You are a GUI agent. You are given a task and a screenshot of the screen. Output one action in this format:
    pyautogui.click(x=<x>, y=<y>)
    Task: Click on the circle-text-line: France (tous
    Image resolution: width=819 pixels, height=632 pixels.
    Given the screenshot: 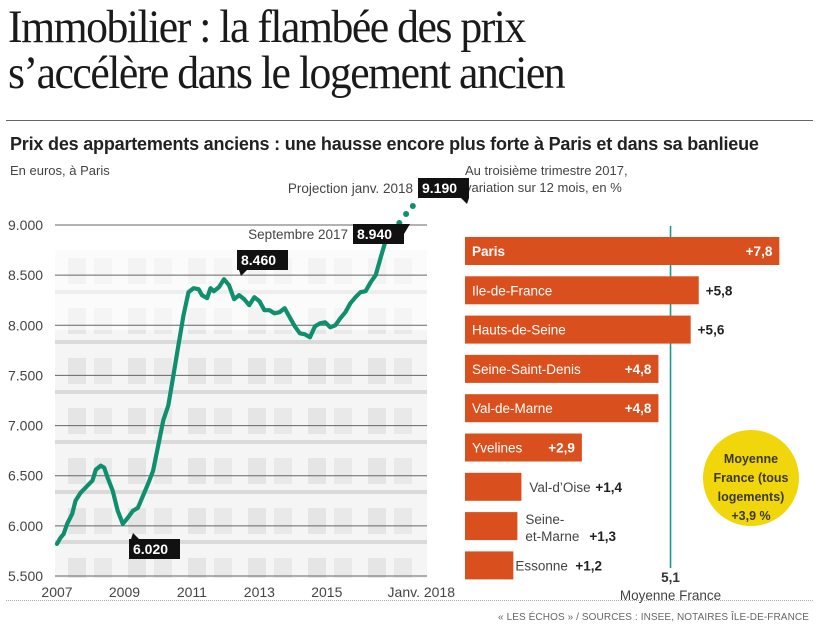 What is the action you would take?
    pyautogui.click(x=750, y=478)
    